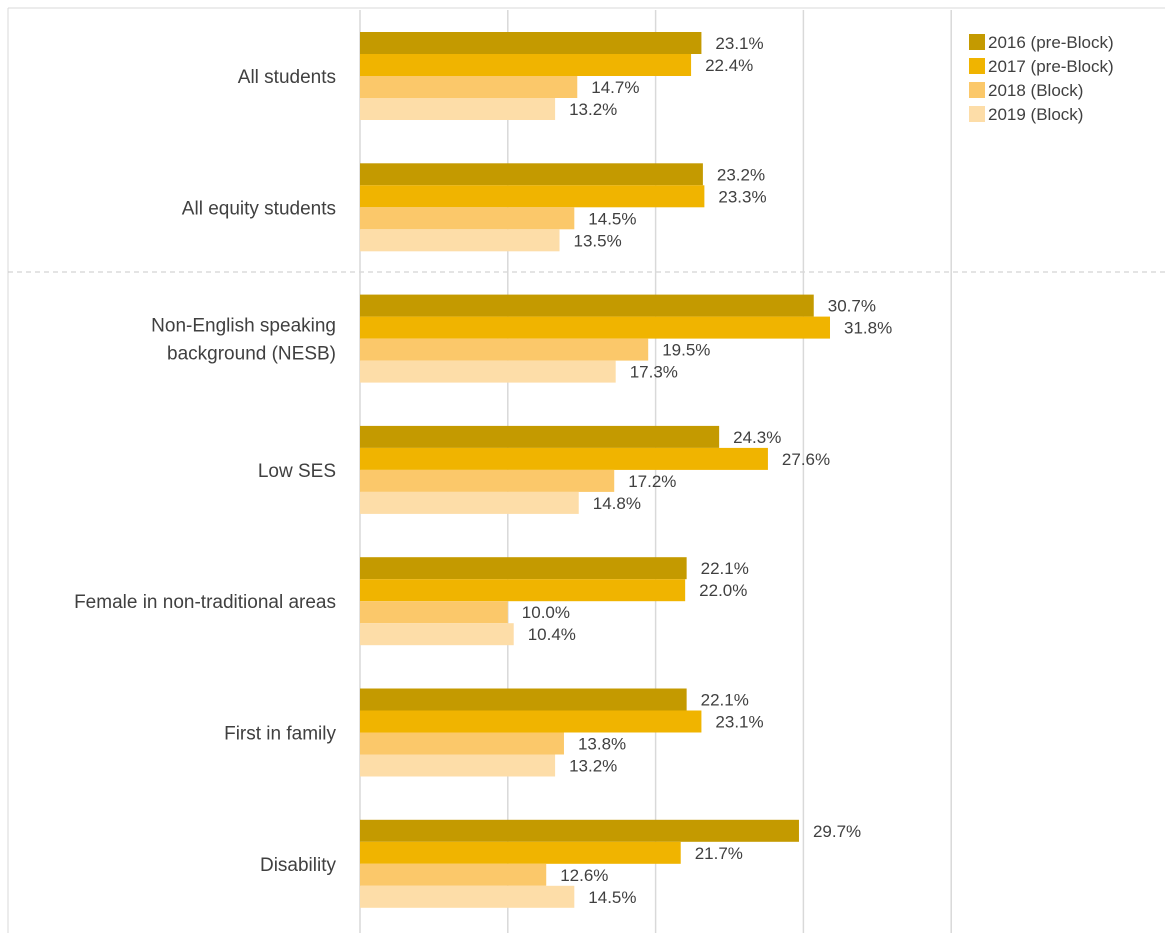 The image size is (1165, 938). What do you see at coordinates (593, 766) in the screenshot?
I see `value-label-first-in-family-2019-block: 13.2%` at bounding box center [593, 766].